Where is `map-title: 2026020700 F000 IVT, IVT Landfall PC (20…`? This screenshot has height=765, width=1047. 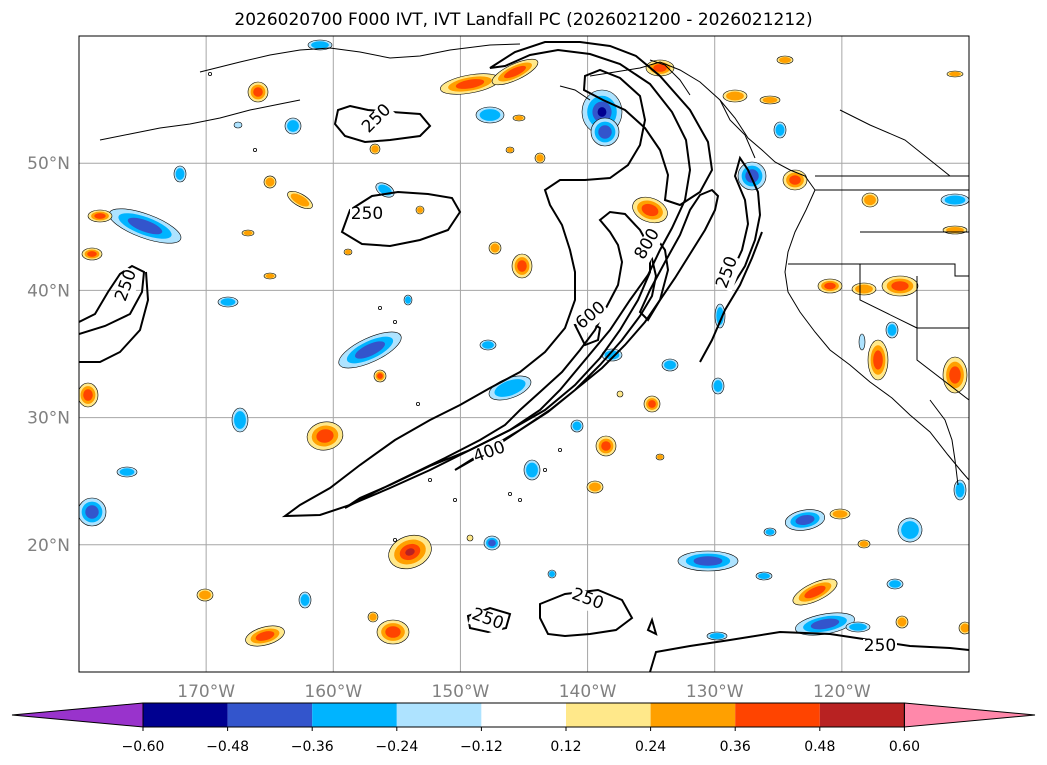 map-title: 2026020700 F000 IVT, IVT Landfall PC (20… is located at coordinates (523, 20).